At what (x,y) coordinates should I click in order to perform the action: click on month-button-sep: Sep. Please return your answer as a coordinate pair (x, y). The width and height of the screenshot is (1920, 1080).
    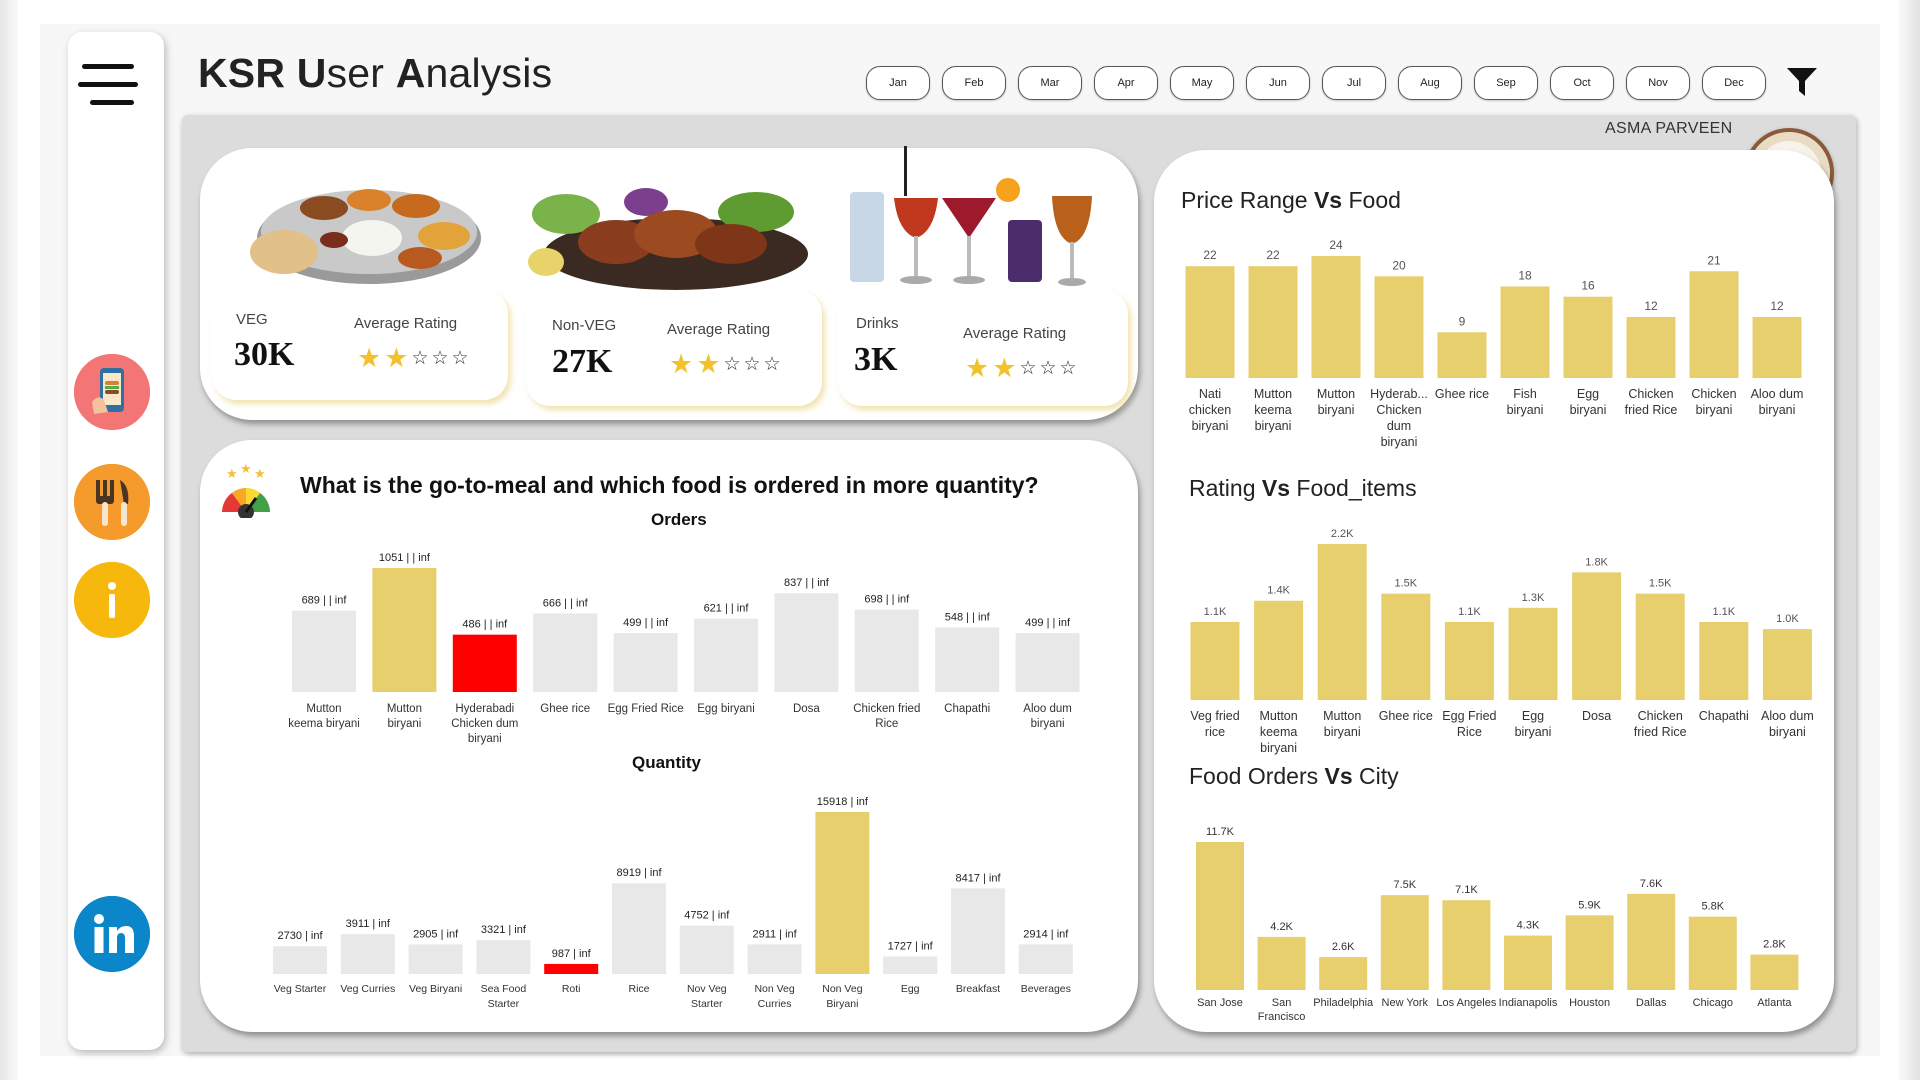
    Looking at the image, I should click on (1506, 83).